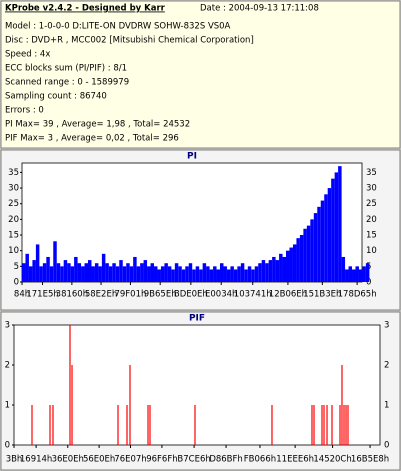 This screenshot has width=401, height=471. Describe the element at coordinates (24, 111) in the screenshot. I see `info-line: Errors : 0` at that location.